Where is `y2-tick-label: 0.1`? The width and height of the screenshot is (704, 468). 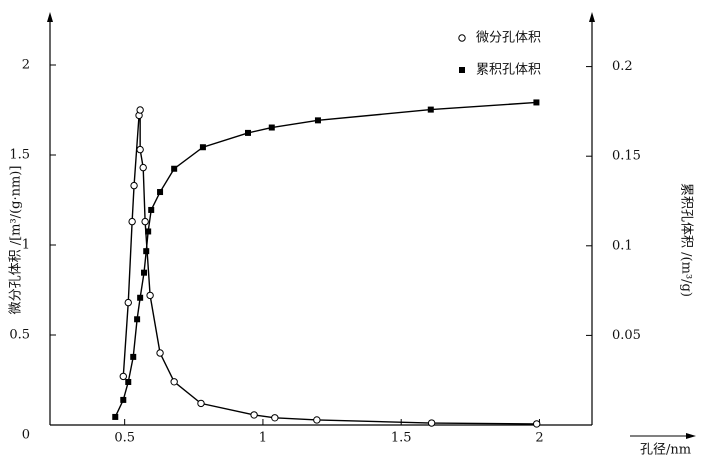 y2-tick-label: 0.1 is located at coordinates (622, 245).